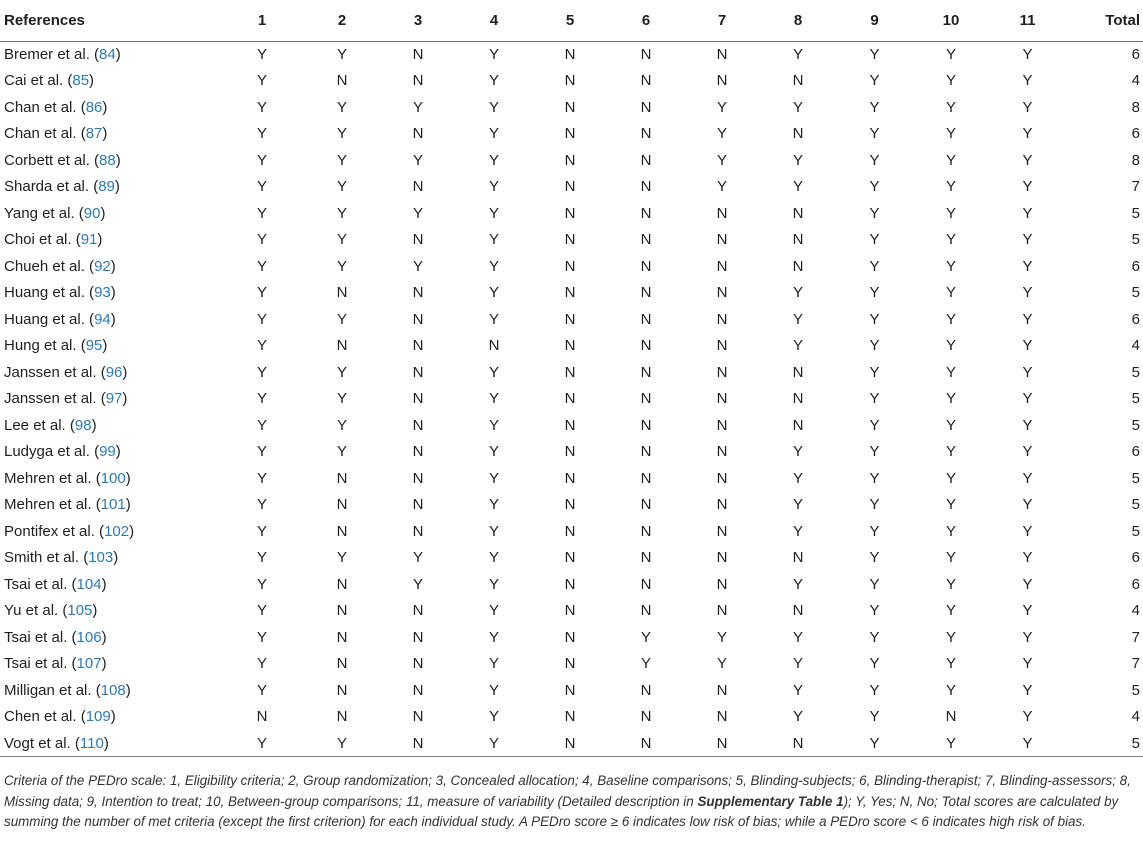 The height and width of the screenshot is (862, 1143). What do you see at coordinates (342, 717) in the screenshot?
I see `criterion-2-cell: N` at bounding box center [342, 717].